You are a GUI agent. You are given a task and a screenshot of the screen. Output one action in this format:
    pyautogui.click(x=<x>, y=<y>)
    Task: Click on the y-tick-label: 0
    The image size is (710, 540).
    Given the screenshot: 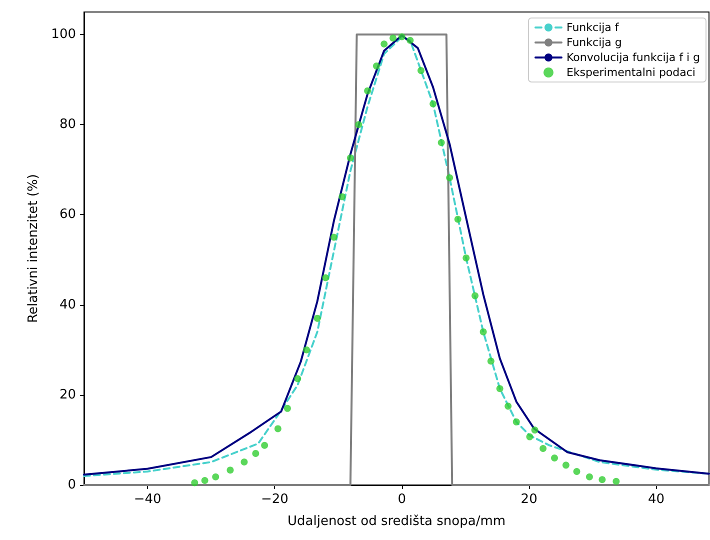 What is the action you would take?
    pyautogui.click(x=72, y=485)
    